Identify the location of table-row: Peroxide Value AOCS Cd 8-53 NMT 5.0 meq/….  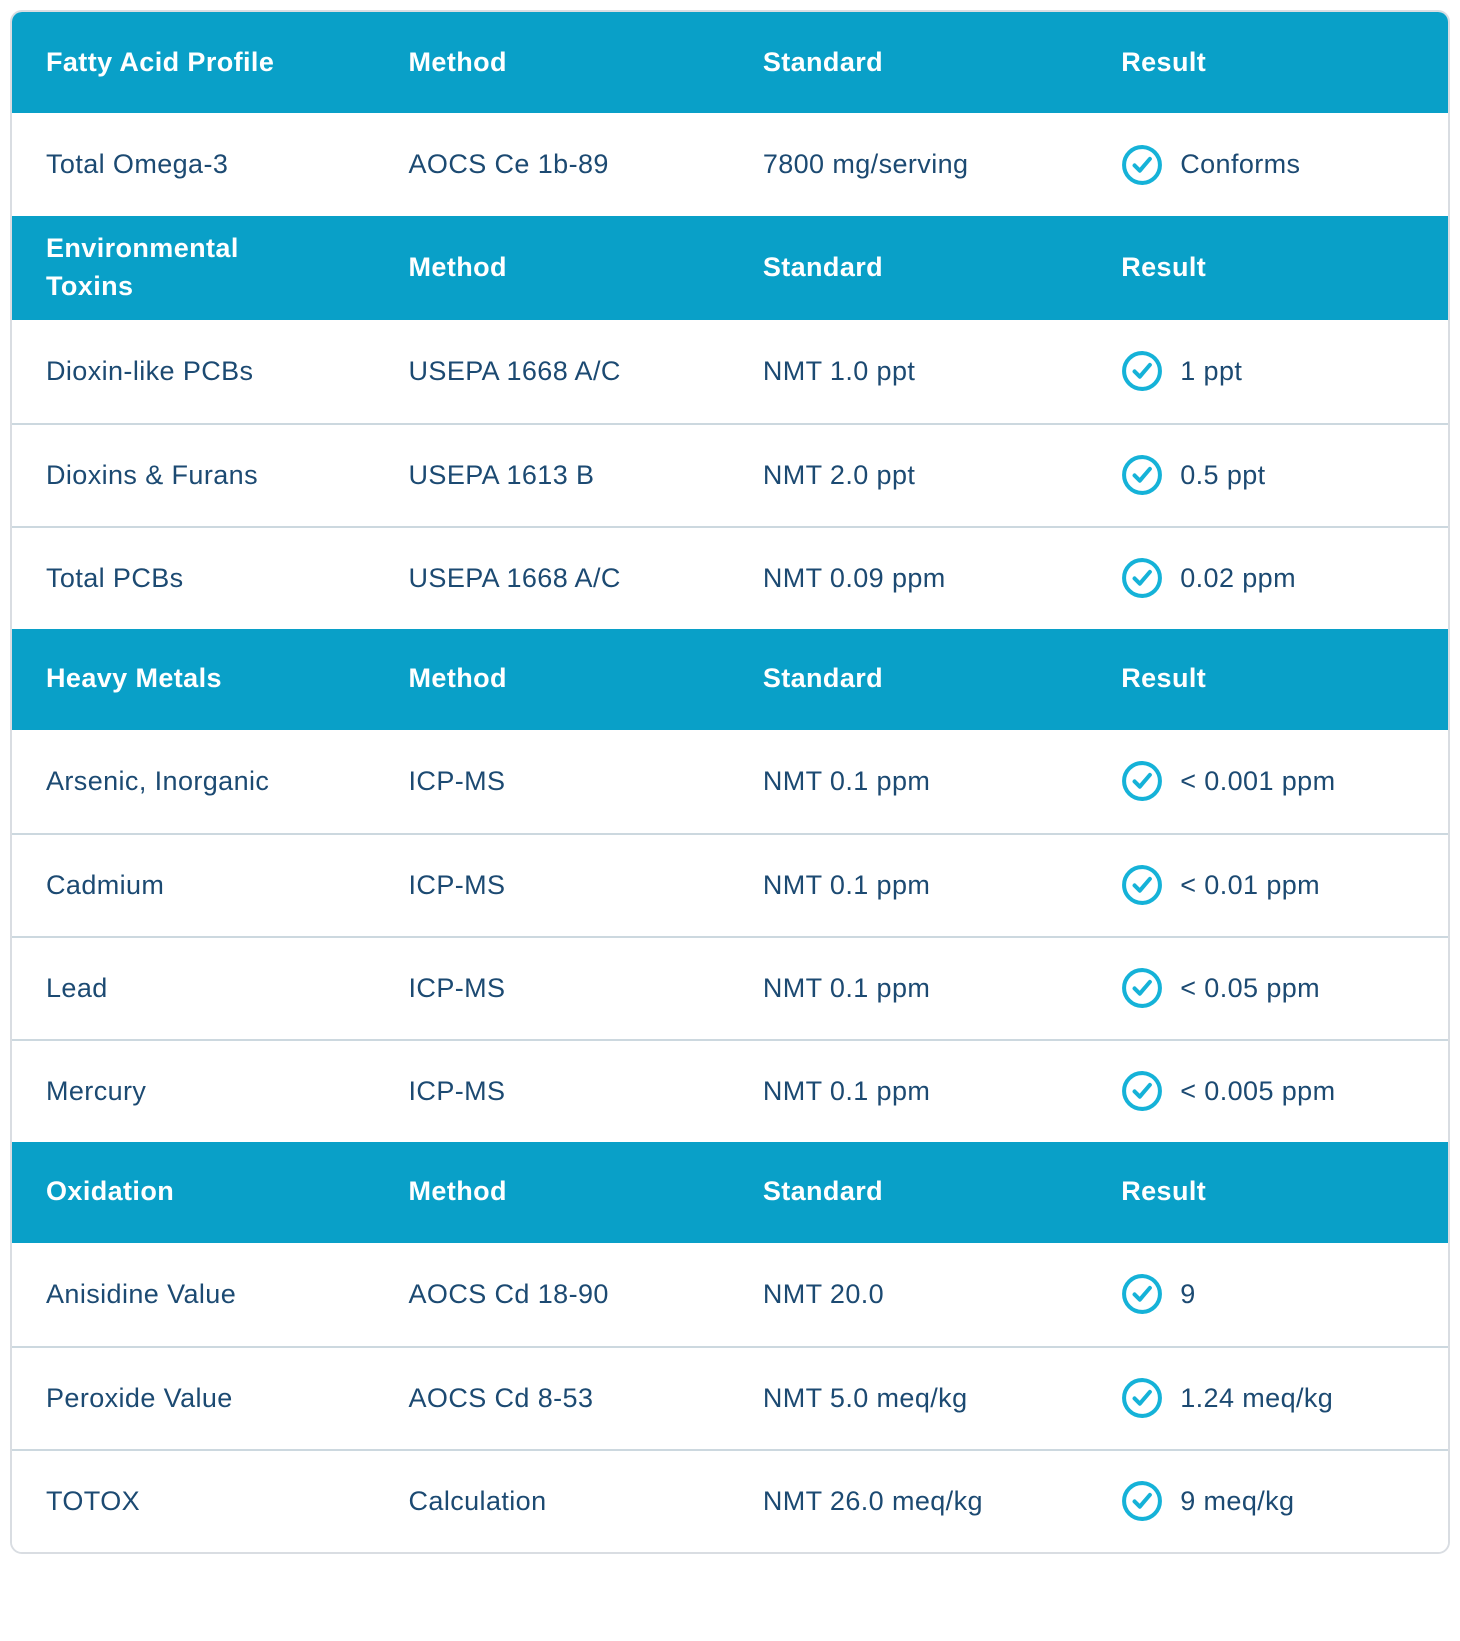
(730, 1397).